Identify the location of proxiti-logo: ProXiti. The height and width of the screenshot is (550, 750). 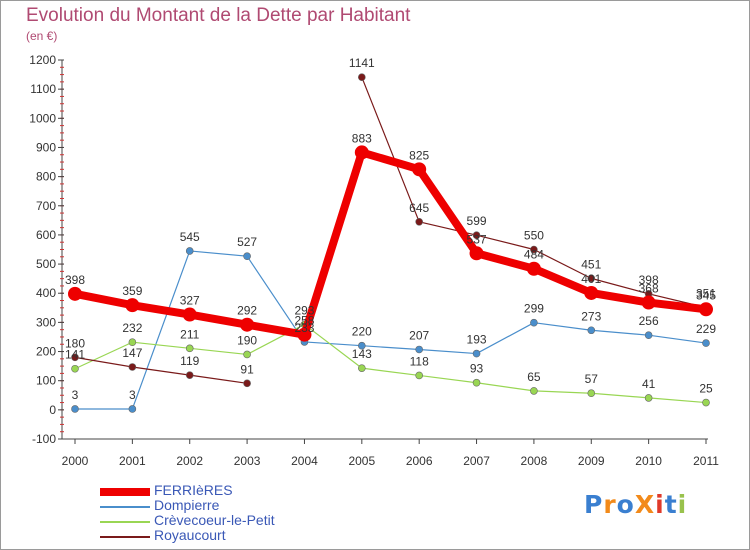
(635, 504).